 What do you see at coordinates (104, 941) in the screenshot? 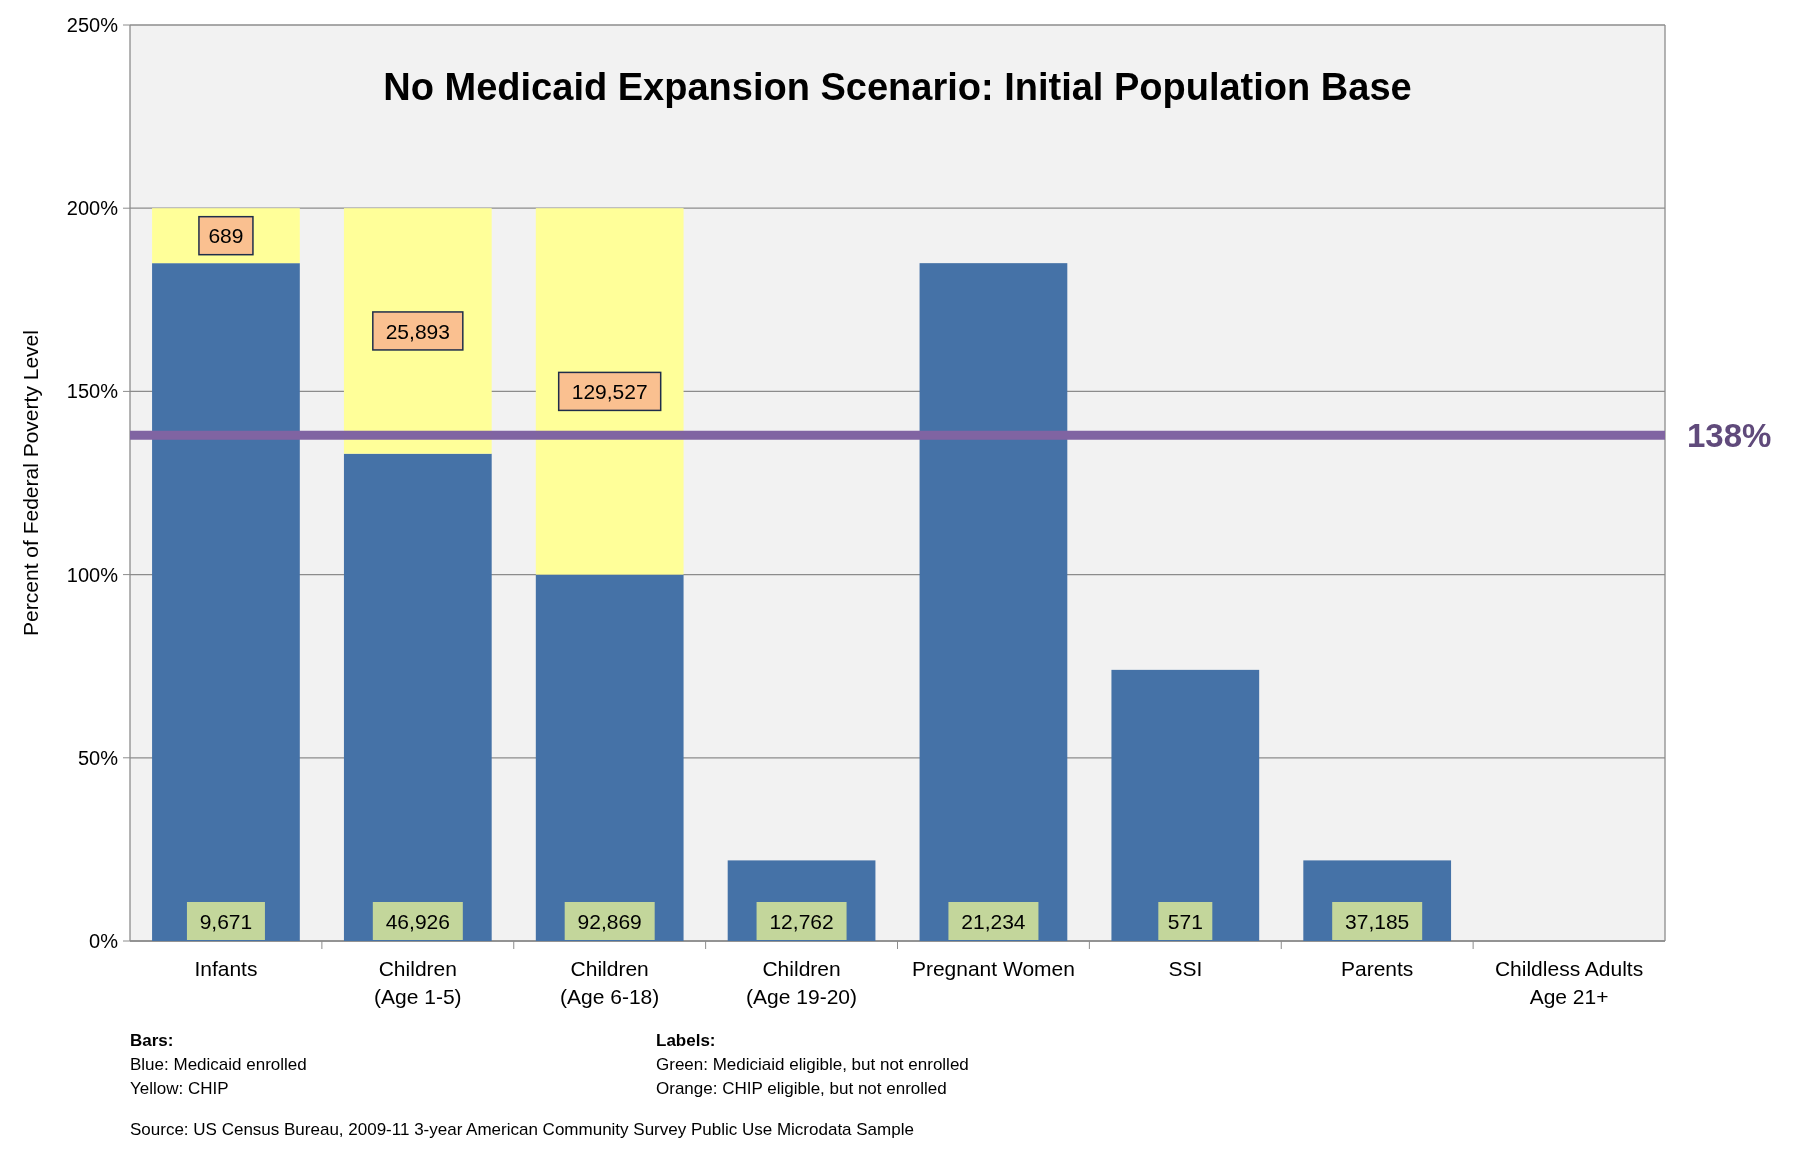
I see `y-tick-label: 0%` at bounding box center [104, 941].